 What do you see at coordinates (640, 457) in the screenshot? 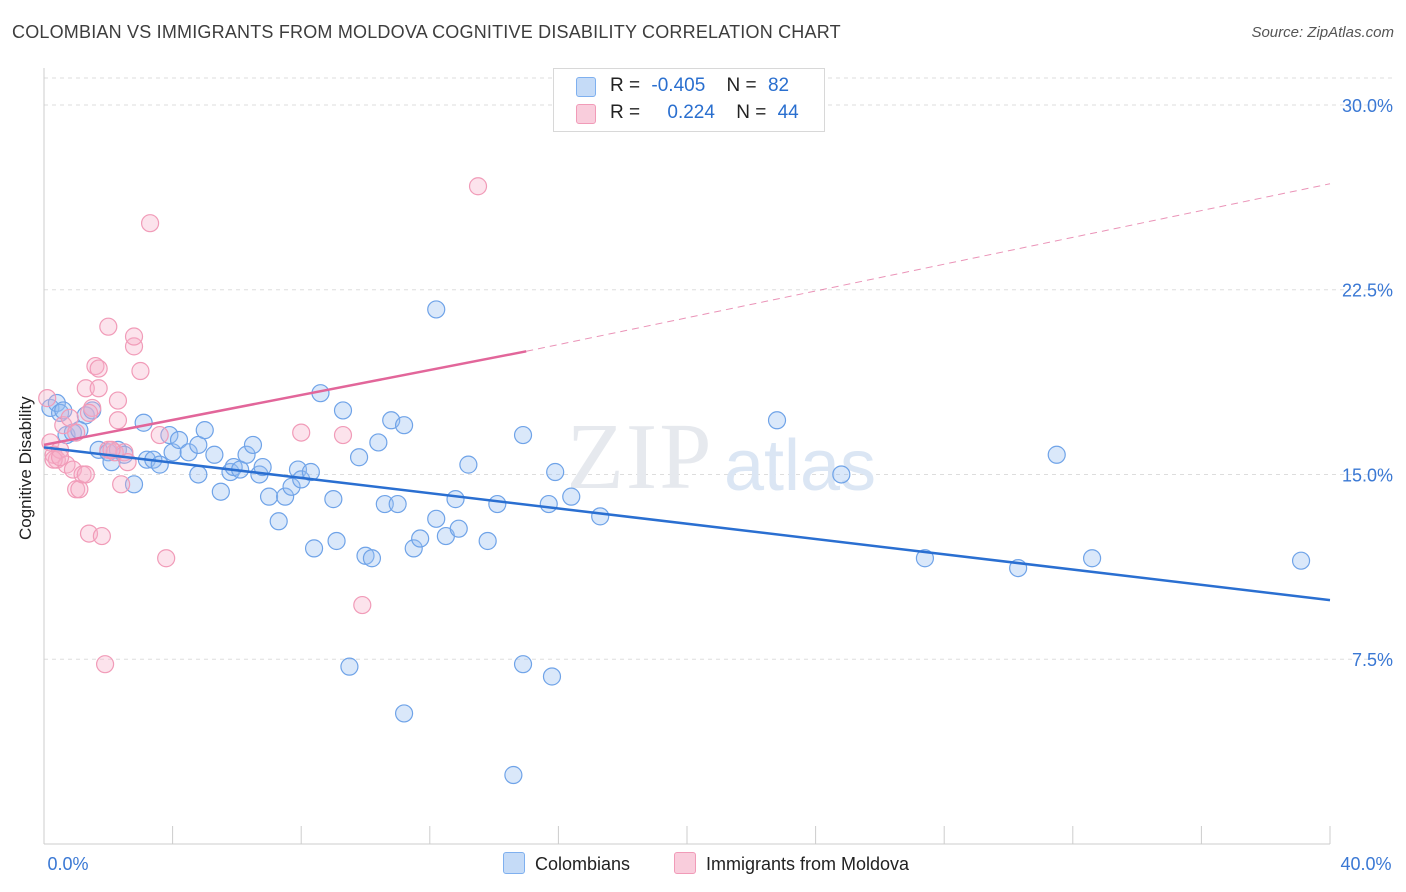
I see `watermark-zip: ZIP` at bounding box center [640, 457].